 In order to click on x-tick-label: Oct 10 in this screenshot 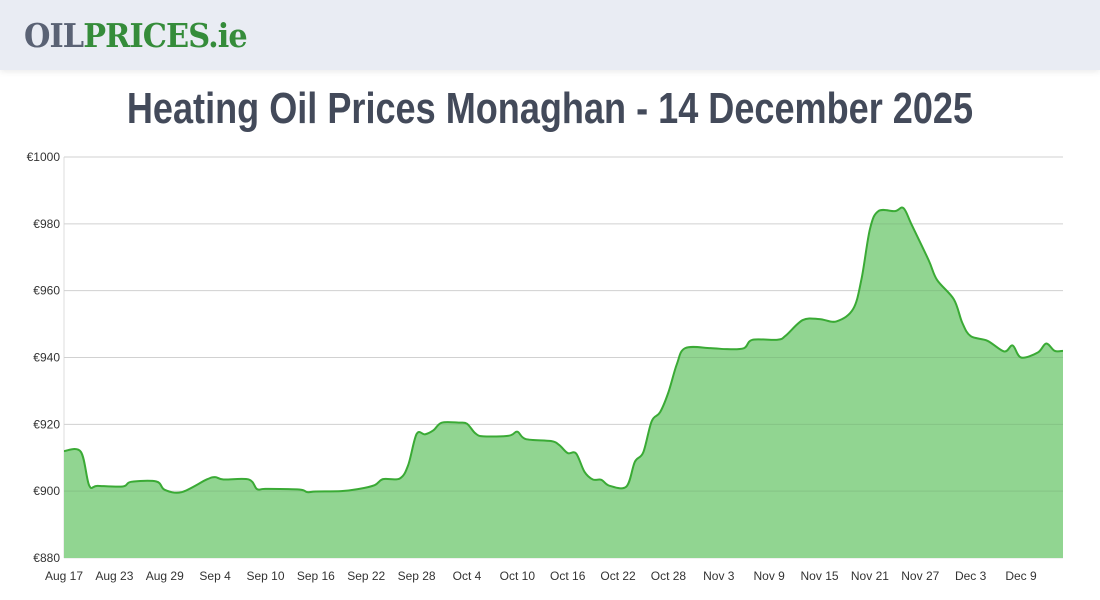, I will do `click(518, 576)`.